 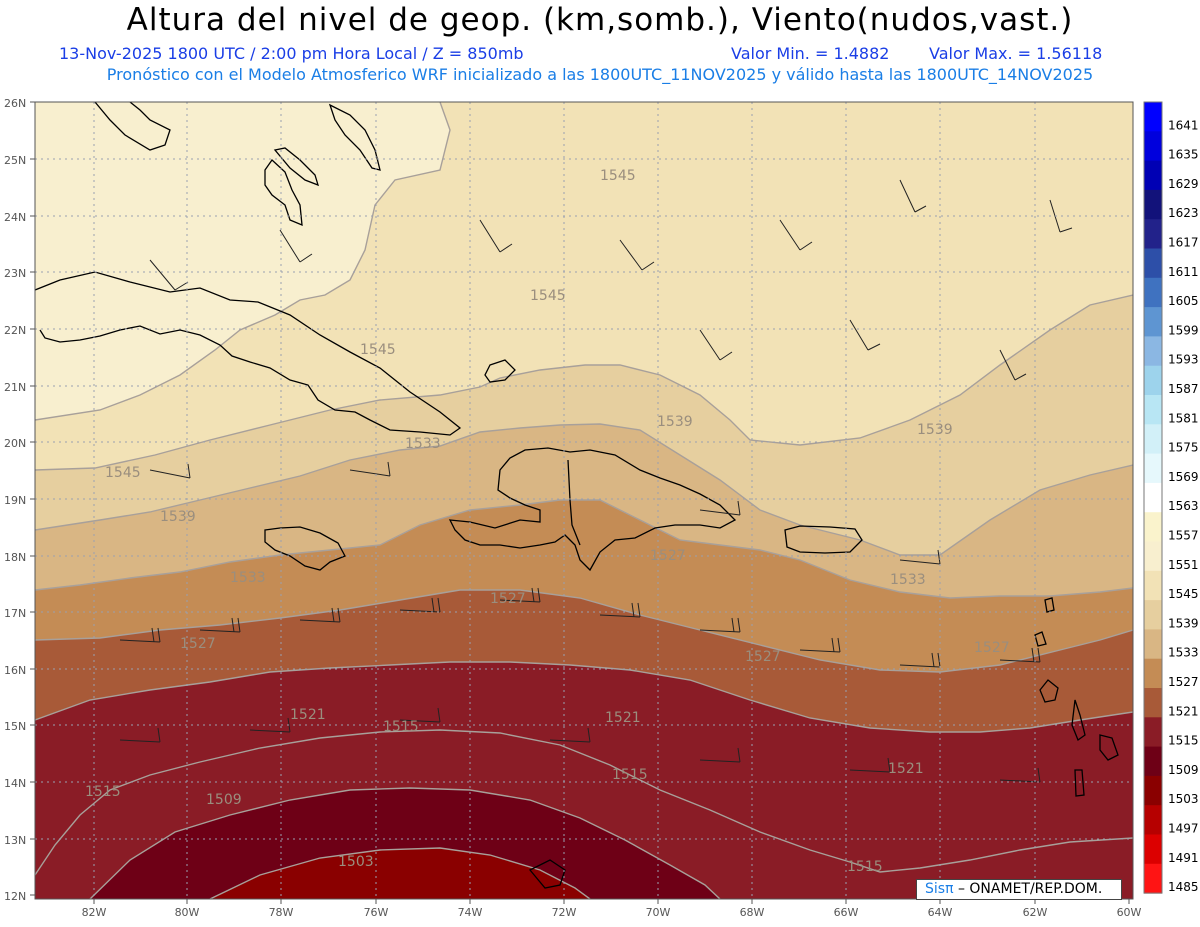 What do you see at coordinates (810, 53) in the screenshot?
I see `min-value-label: Valor Min. = 1.4882` at bounding box center [810, 53].